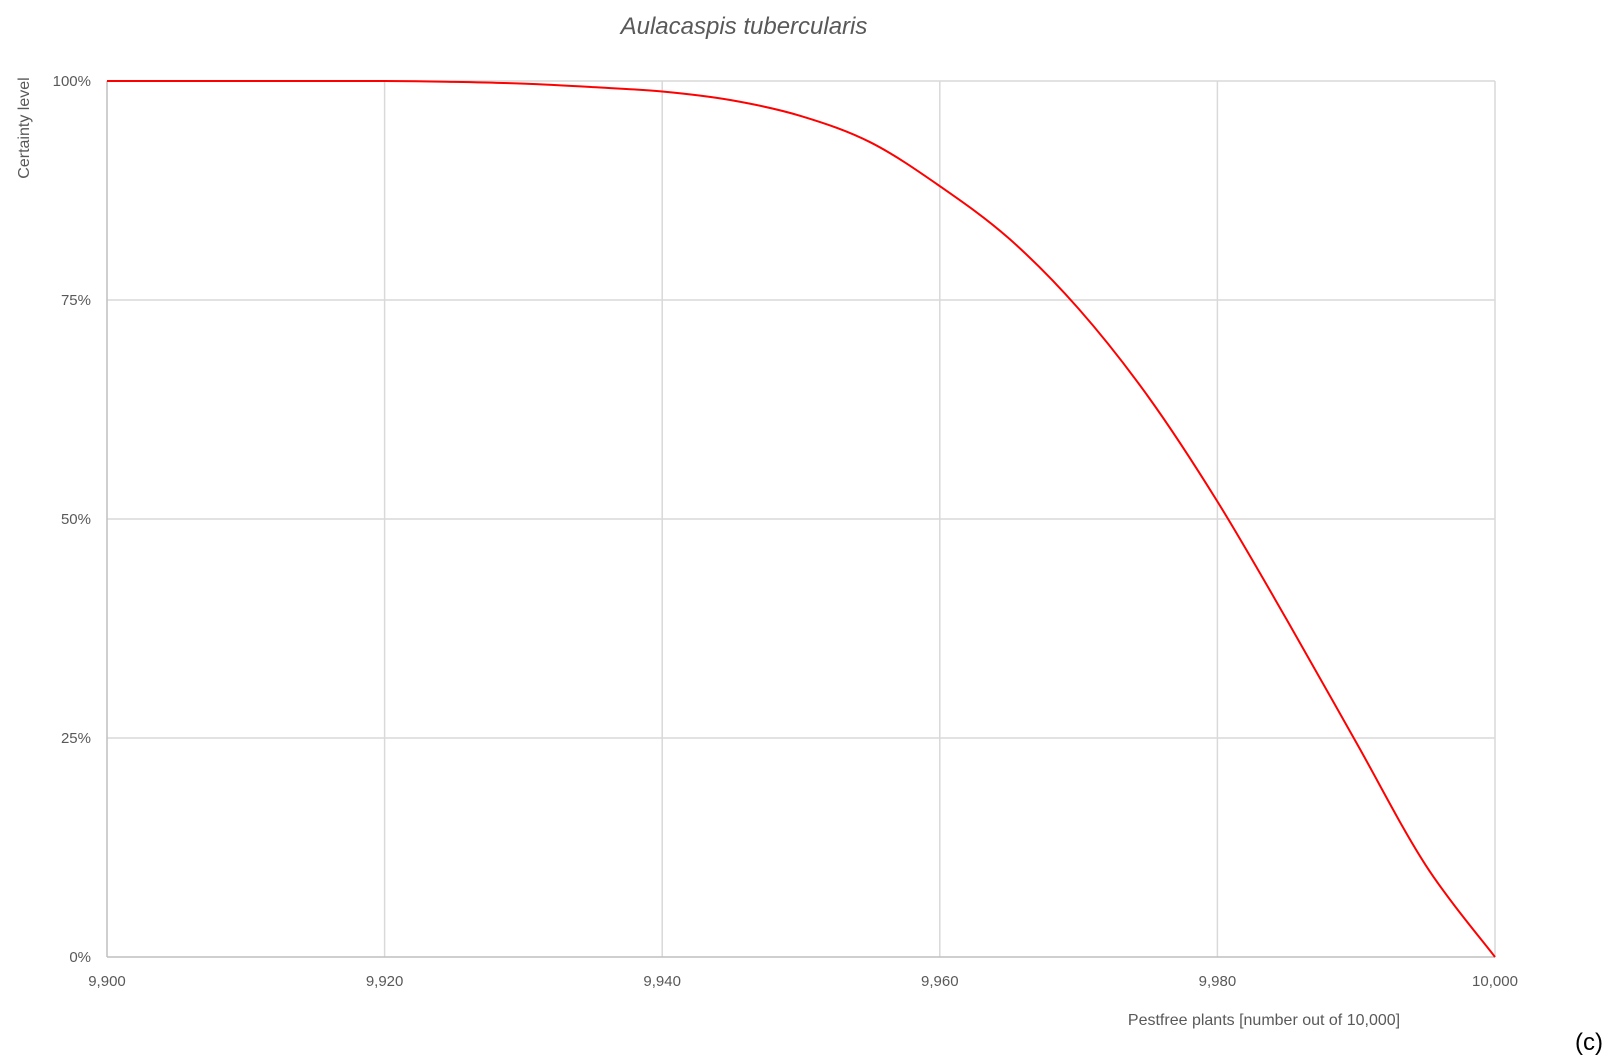 Image resolution: width=1607 pixels, height=1055 pixels. Describe the element at coordinates (385, 981) in the screenshot. I see `x-tick-label: 9,920` at that location.